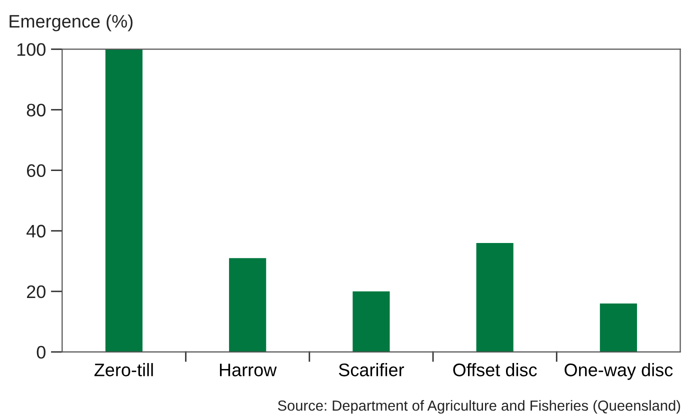 This screenshot has width=683, height=417. Describe the element at coordinates (36, 171) in the screenshot. I see `y-tick-label: 60` at that location.